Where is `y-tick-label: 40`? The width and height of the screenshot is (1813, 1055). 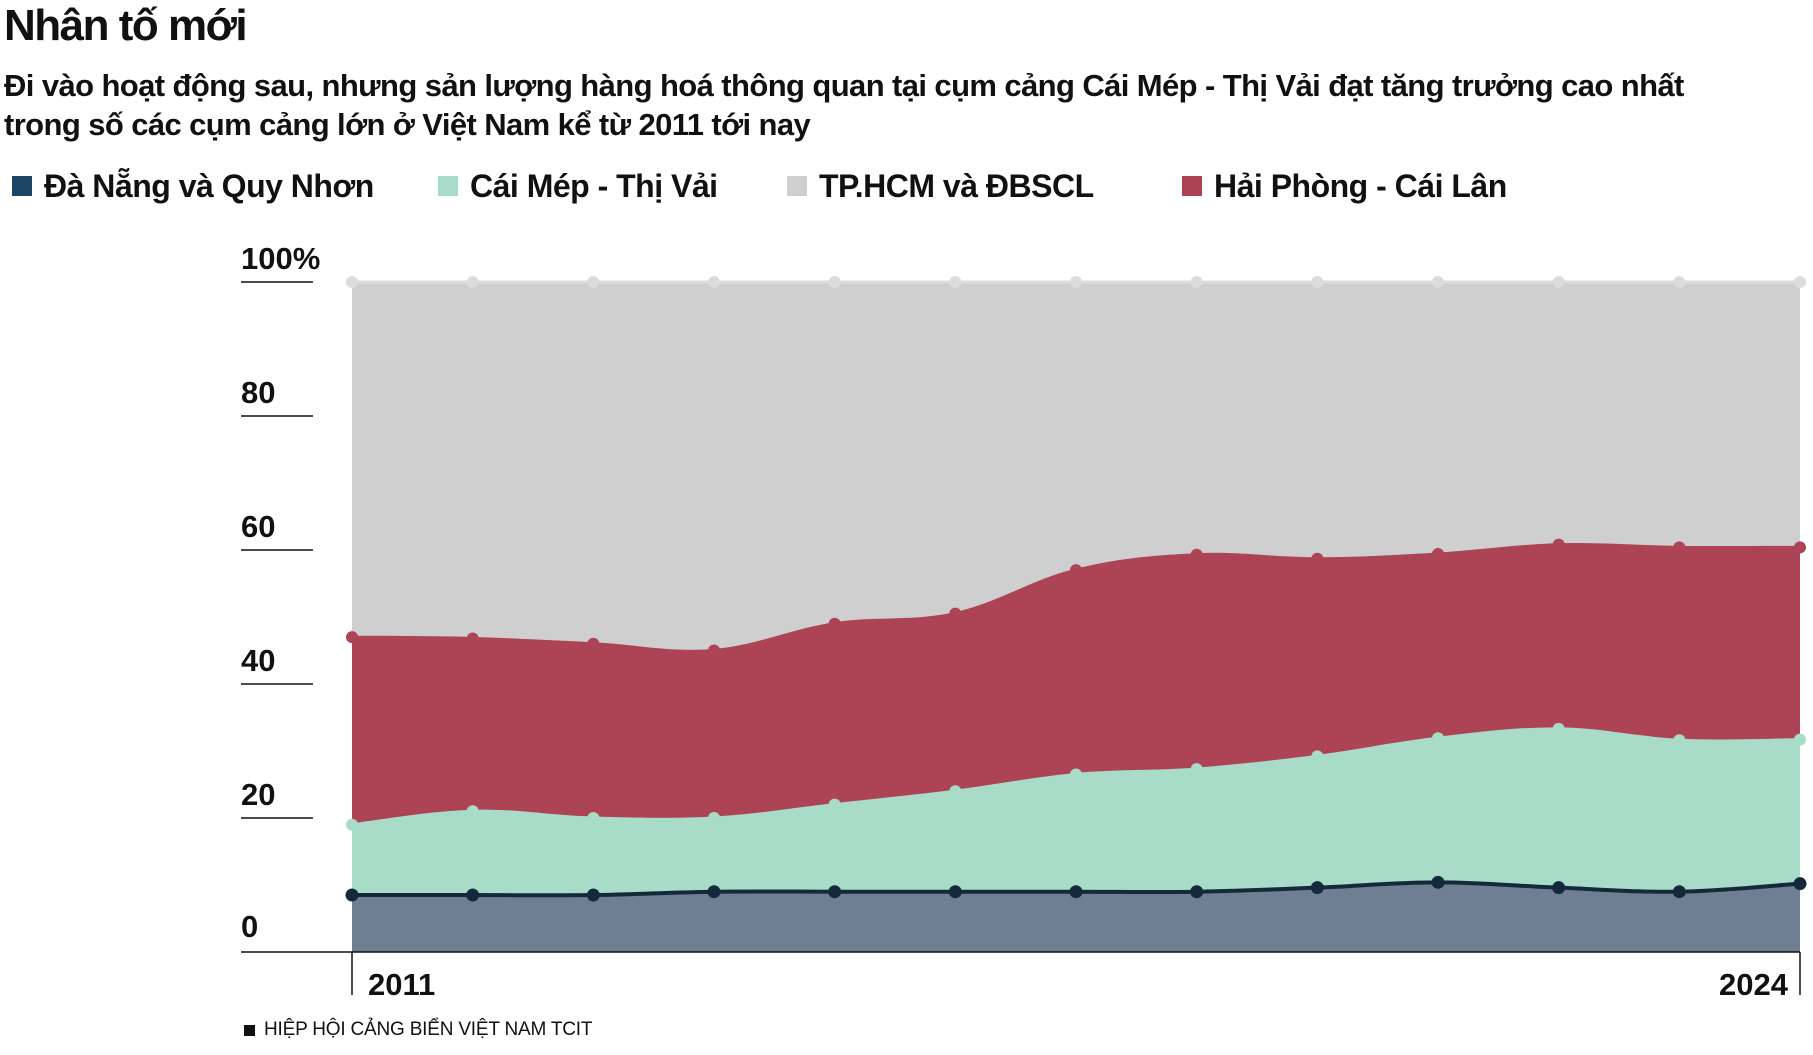
y-tick-label: 40 is located at coordinates (258, 660).